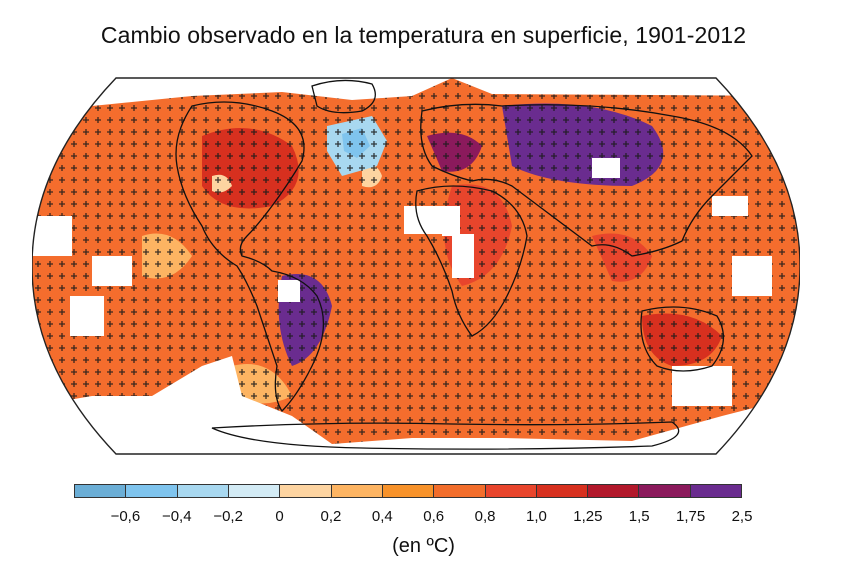 The height and width of the screenshot is (582, 847). I want to click on africa-coastline, so click(471, 261).